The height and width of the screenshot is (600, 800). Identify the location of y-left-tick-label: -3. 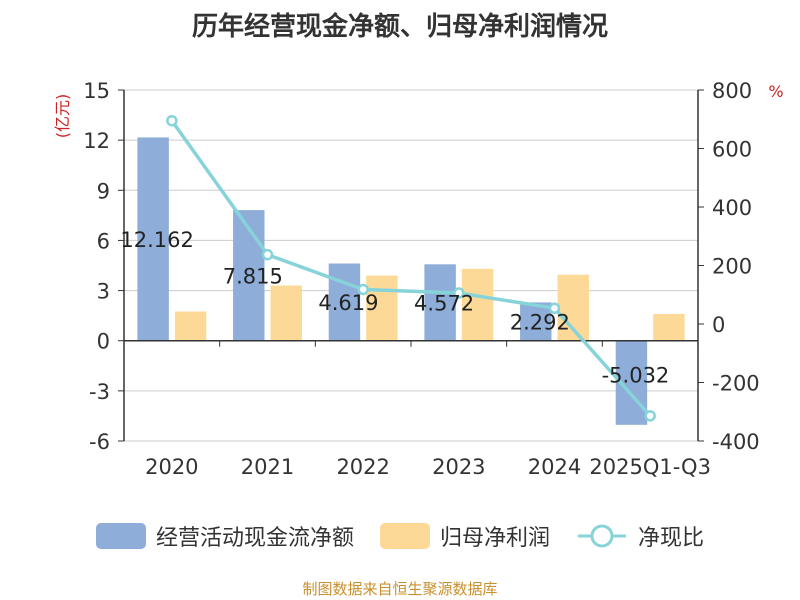
(99, 392).